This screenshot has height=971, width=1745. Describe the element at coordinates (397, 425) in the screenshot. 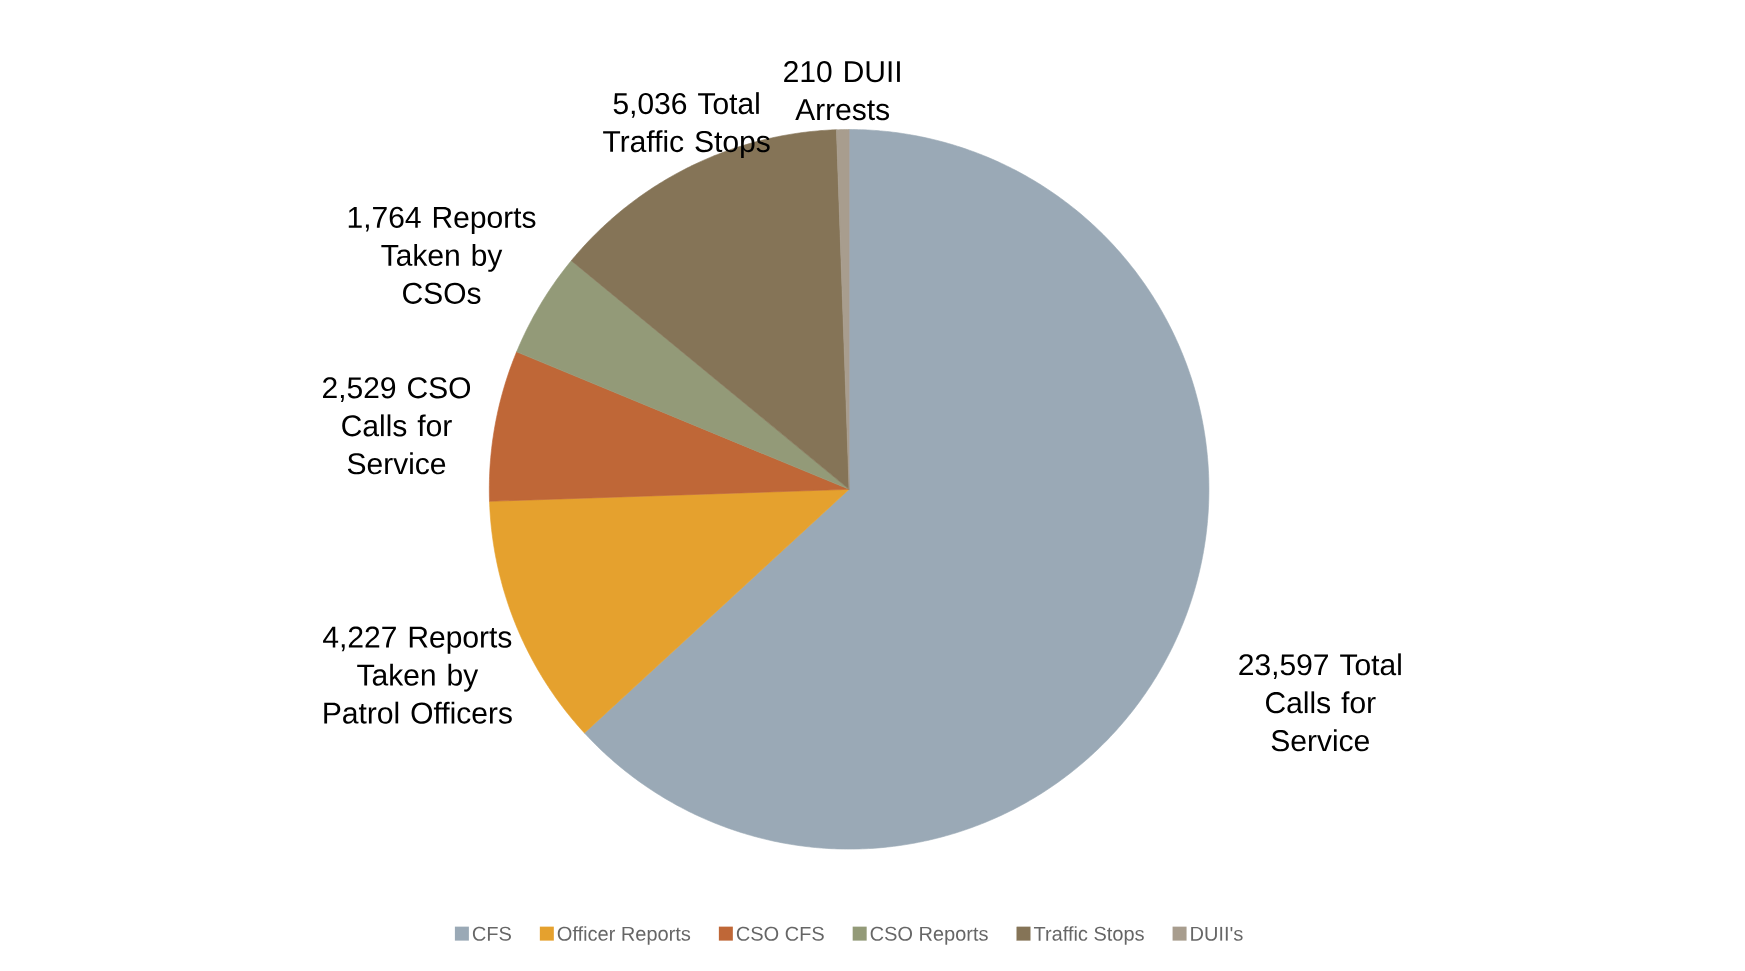

I see `data-label: 2,529 CSO Calls for Service` at that location.